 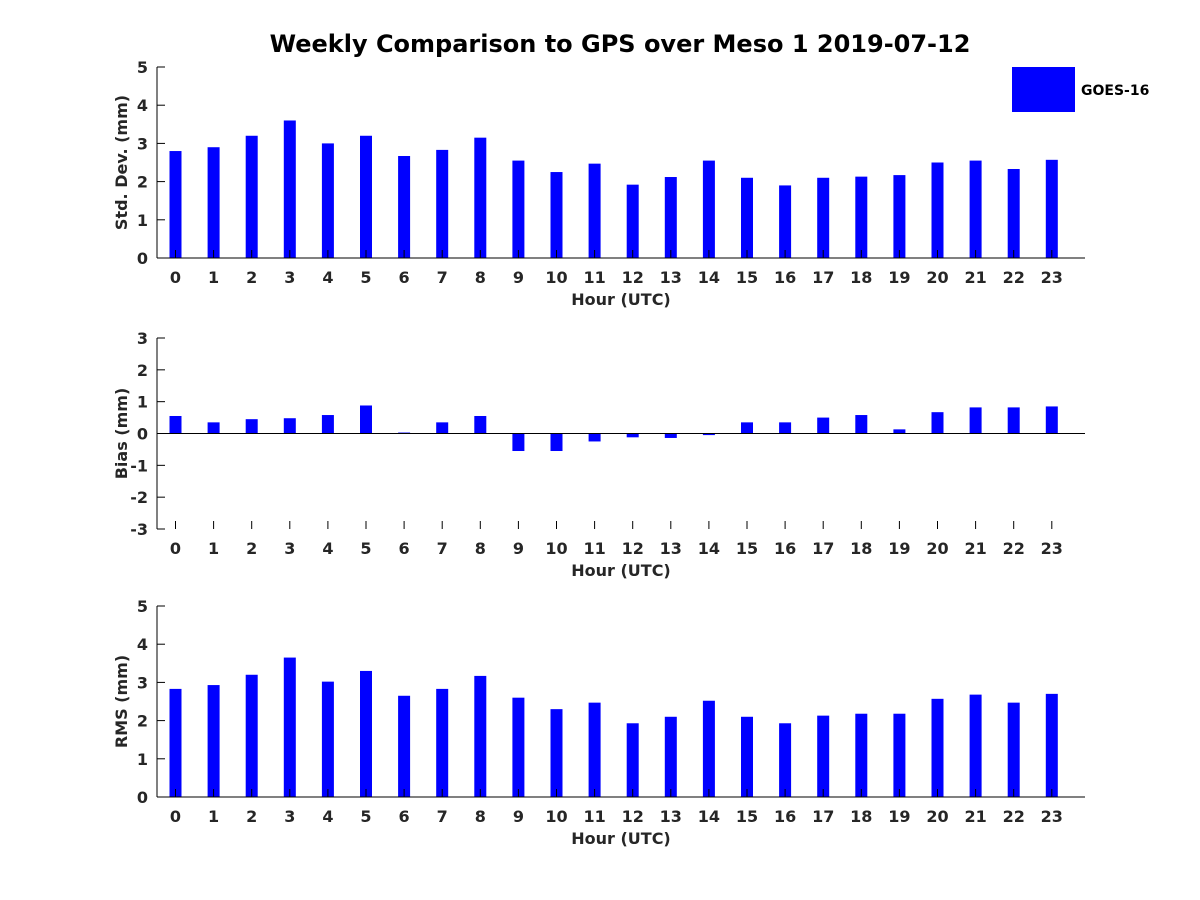 What do you see at coordinates (594, 548) in the screenshot?
I see `x-tick-label-bias-11: 11` at bounding box center [594, 548].